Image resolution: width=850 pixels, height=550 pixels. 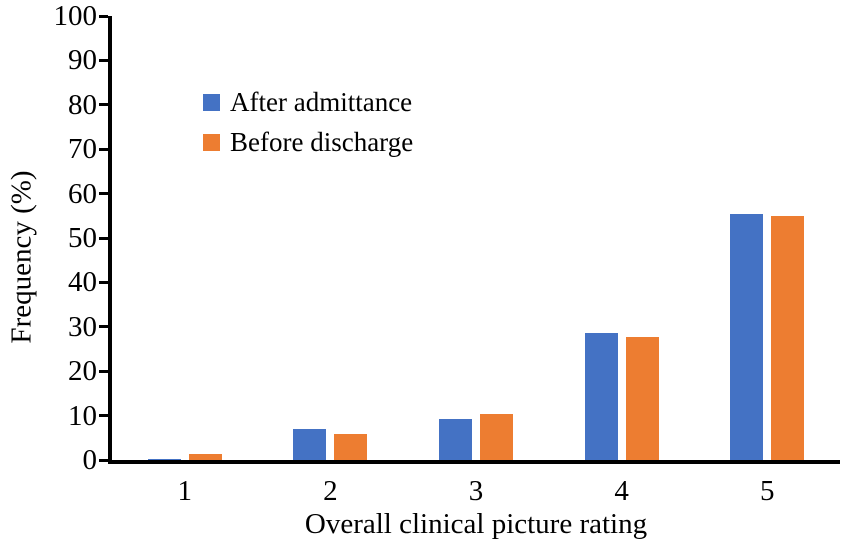 What do you see at coordinates (330, 491) in the screenshot?
I see `x-tick-label-2: 2` at bounding box center [330, 491].